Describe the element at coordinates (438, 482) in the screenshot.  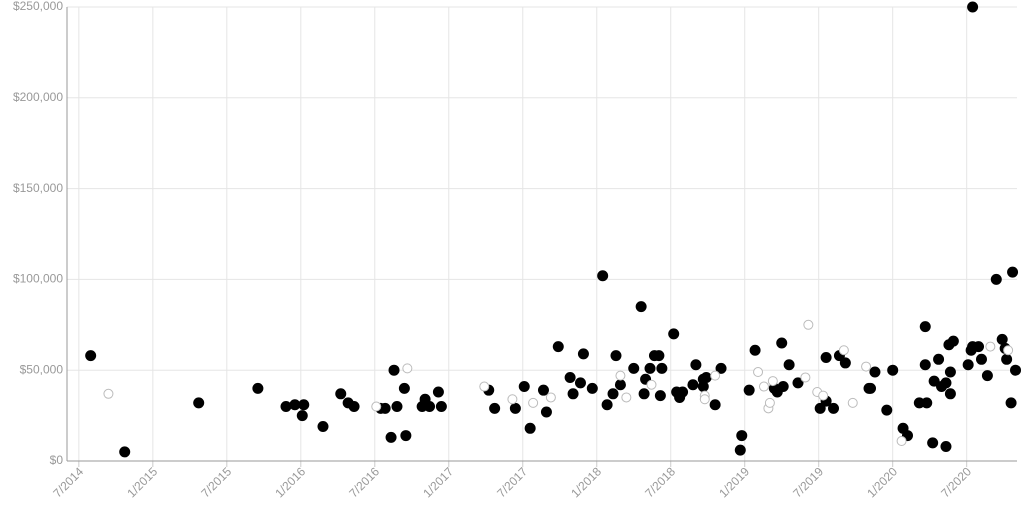
I see `x-tick-label: 1/2017` at that location.